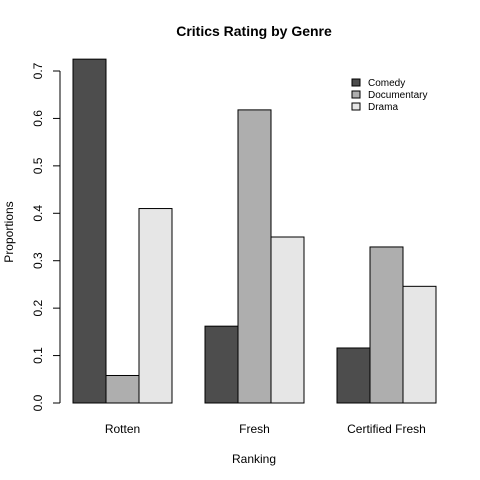 The image size is (480, 480). I want to click on x-axis-tick-labels: Rotten Fresh Certified Fresh, so click(265, 429).